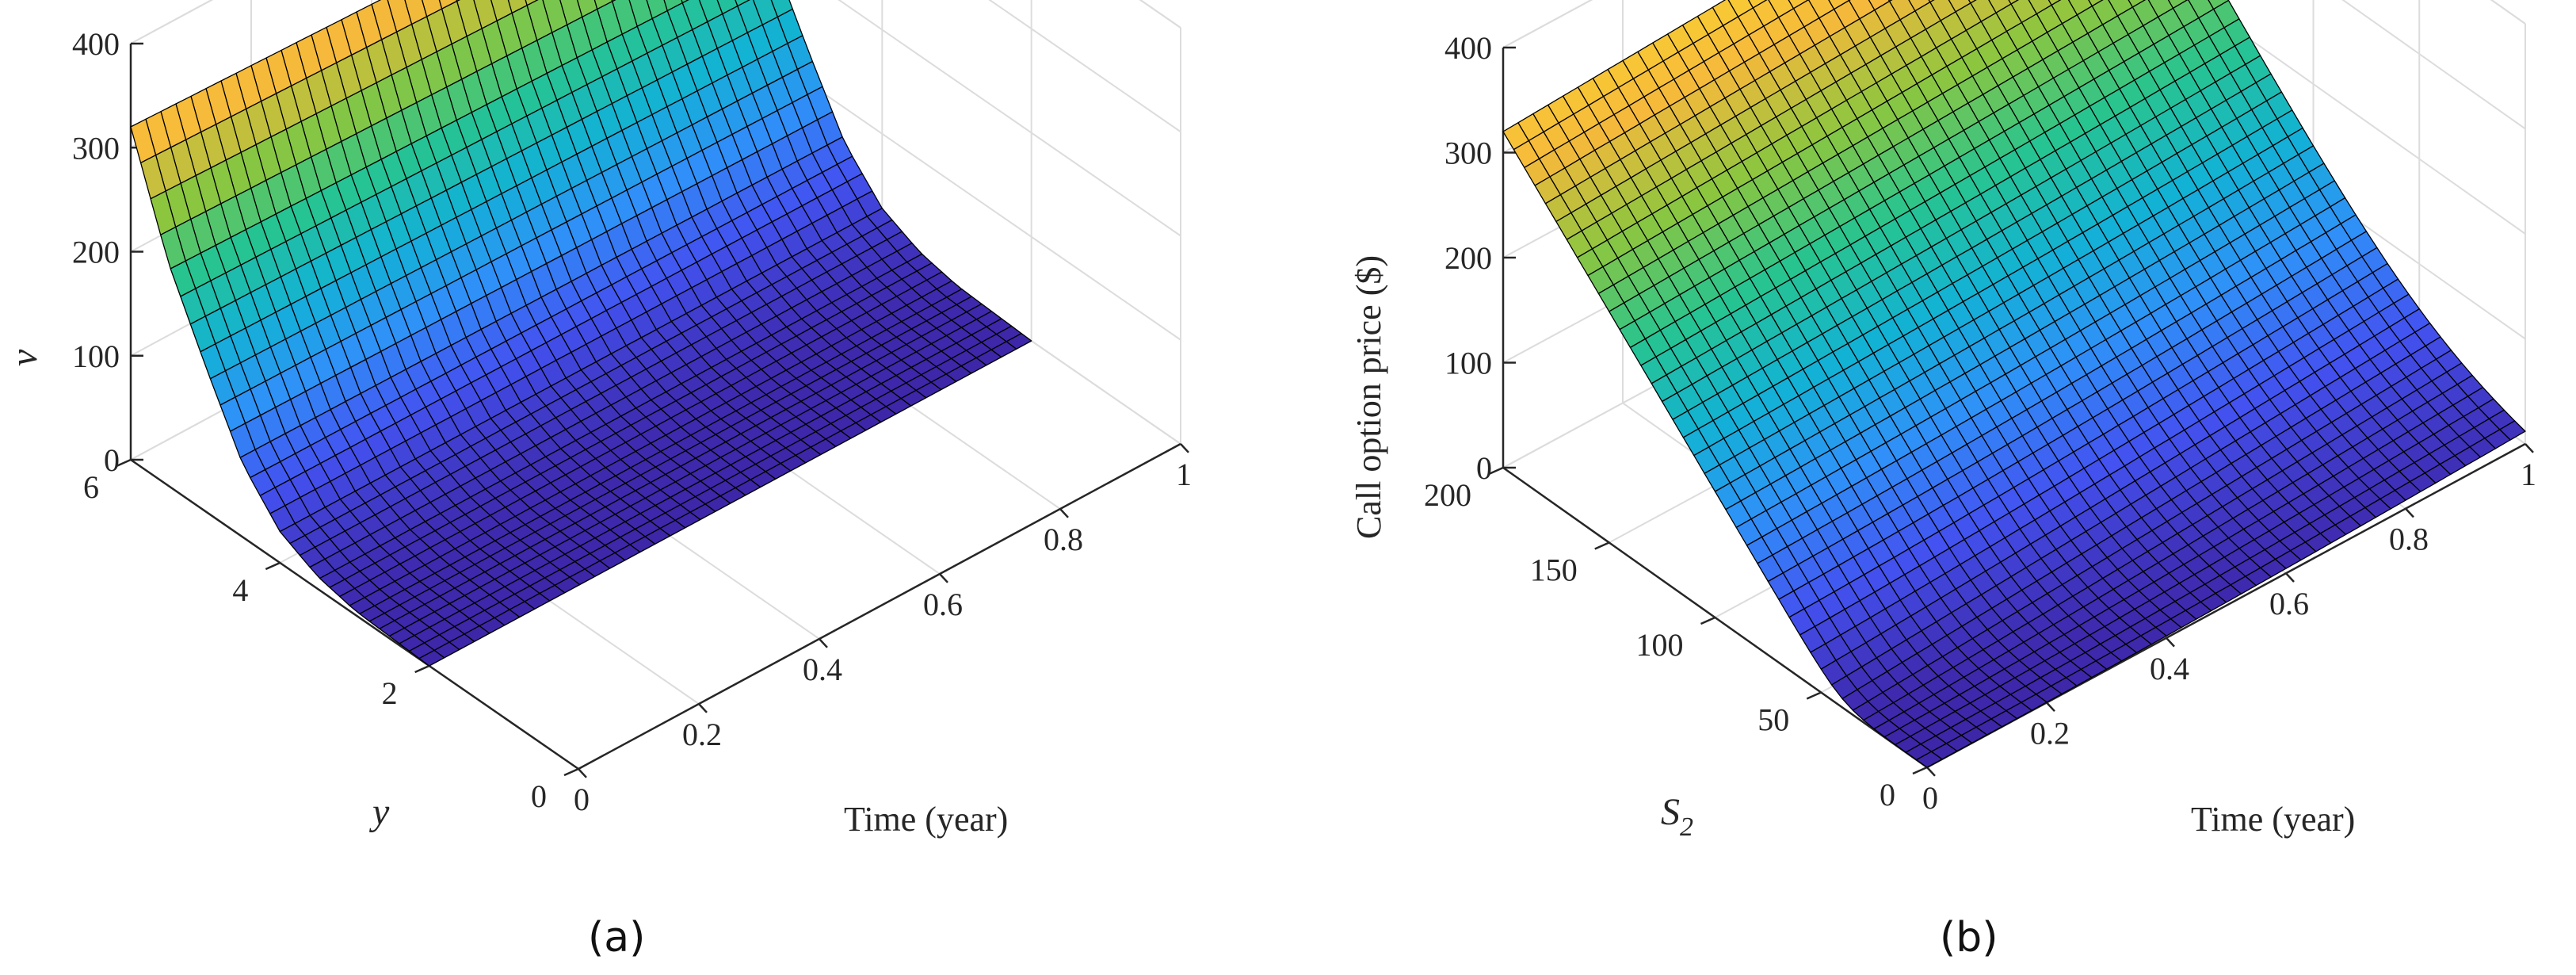 This screenshot has width=2576, height=975. What do you see at coordinates (1670, 812) in the screenshot?
I see `panel-b-ylabel-main: S` at bounding box center [1670, 812].